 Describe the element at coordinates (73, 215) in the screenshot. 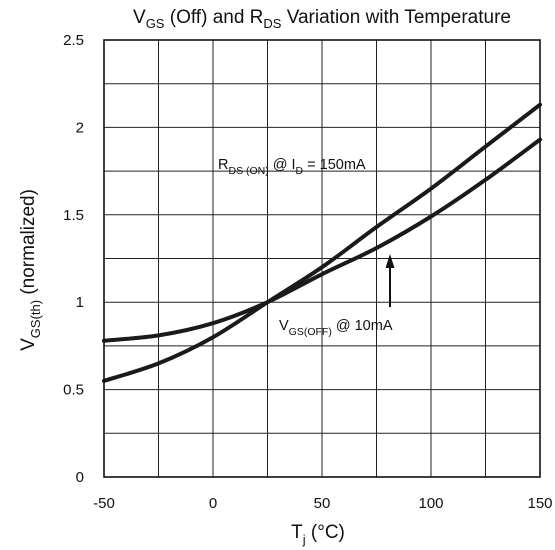

I see `y-tick-label: 1.5` at that location.